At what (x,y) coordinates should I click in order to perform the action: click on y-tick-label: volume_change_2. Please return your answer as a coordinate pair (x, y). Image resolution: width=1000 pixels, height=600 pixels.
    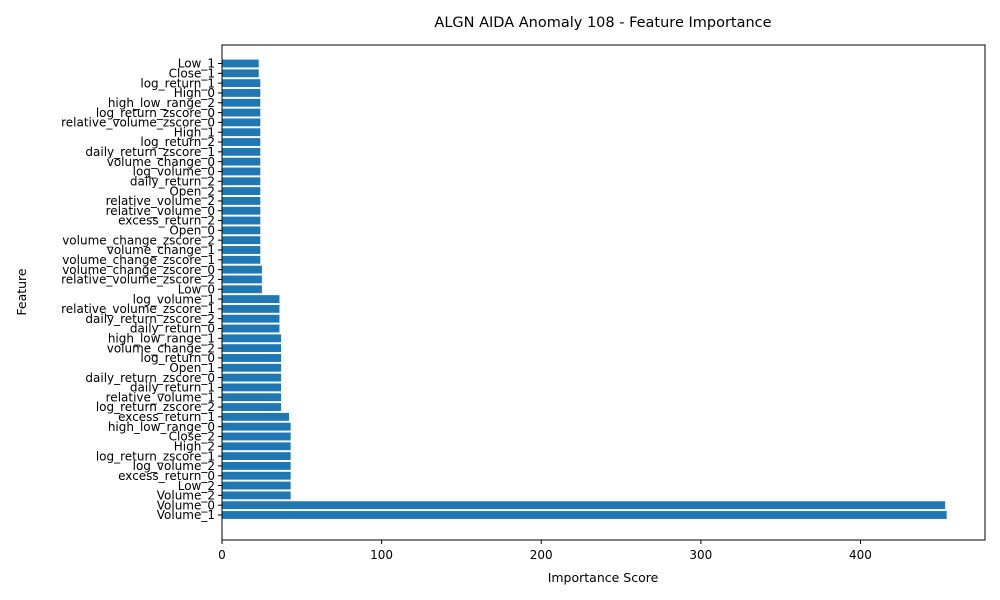
    Looking at the image, I should click on (161, 348).